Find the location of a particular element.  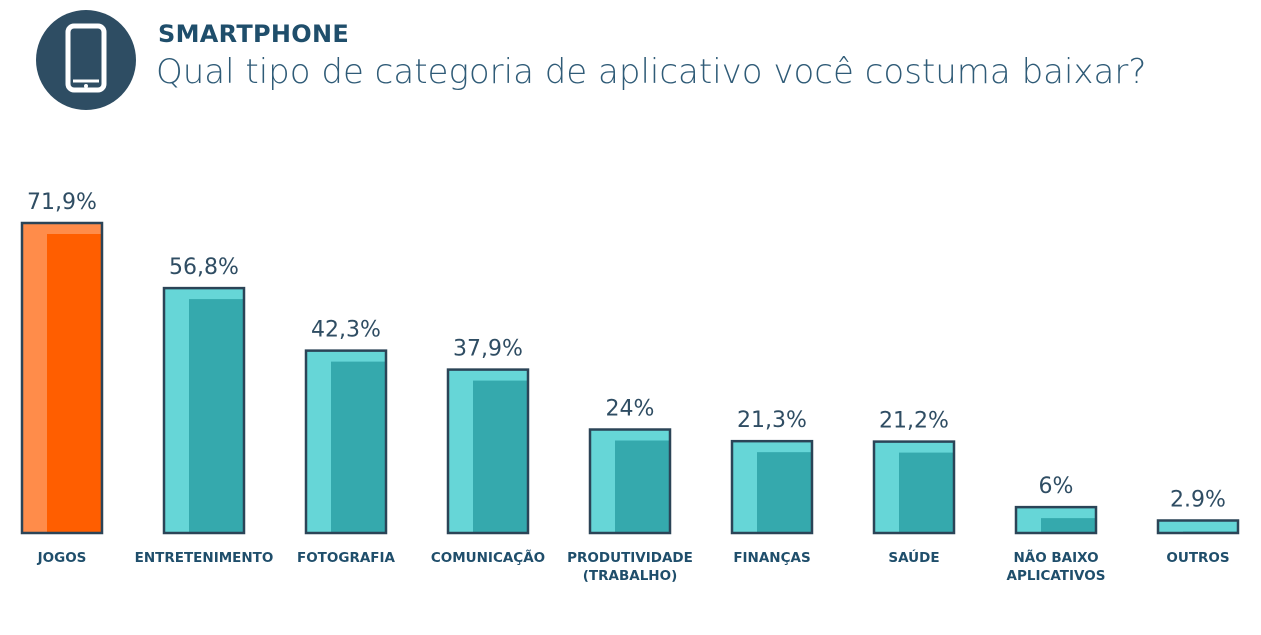

data-label: 71,9% is located at coordinates (62, 202).